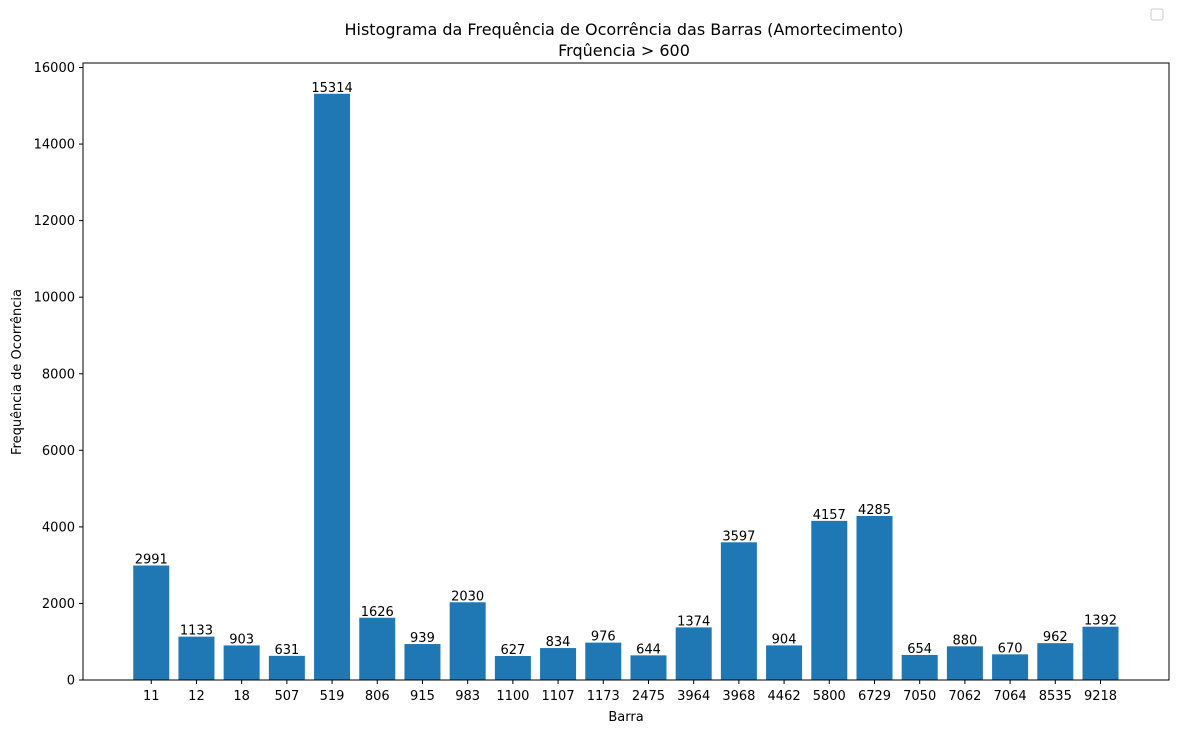 The width and height of the screenshot is (1178, 737). What do you see at coordinates (512, 650) in the screenshot?
I see `bar-value-label: 627` at bounding box center [512, 650].